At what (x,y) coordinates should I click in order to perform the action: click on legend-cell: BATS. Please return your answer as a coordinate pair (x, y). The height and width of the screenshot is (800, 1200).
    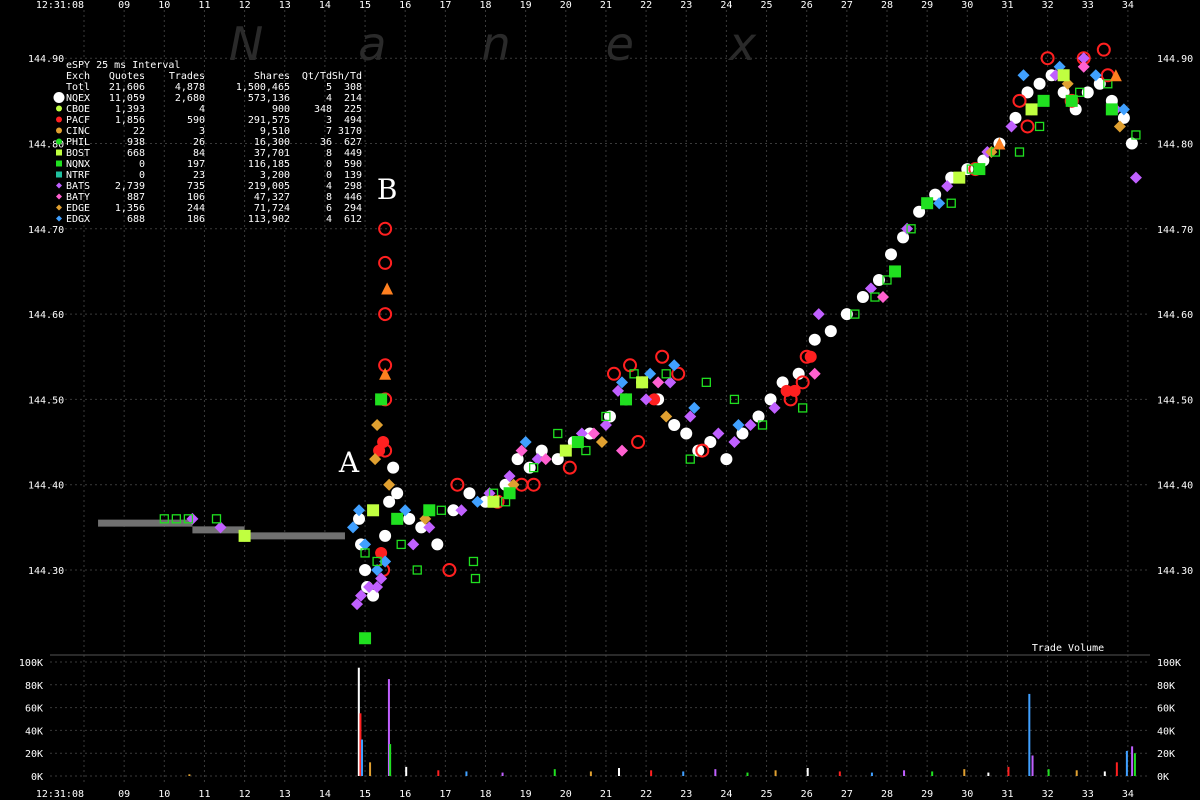
    Looking at the image, I should click on (78, 186).